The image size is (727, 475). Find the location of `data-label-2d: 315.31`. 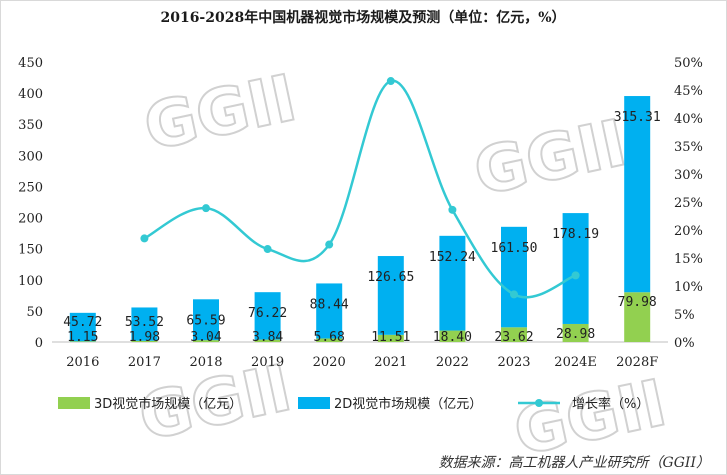

data-label-2d: 315.31 is located at coordinates (637, 117).